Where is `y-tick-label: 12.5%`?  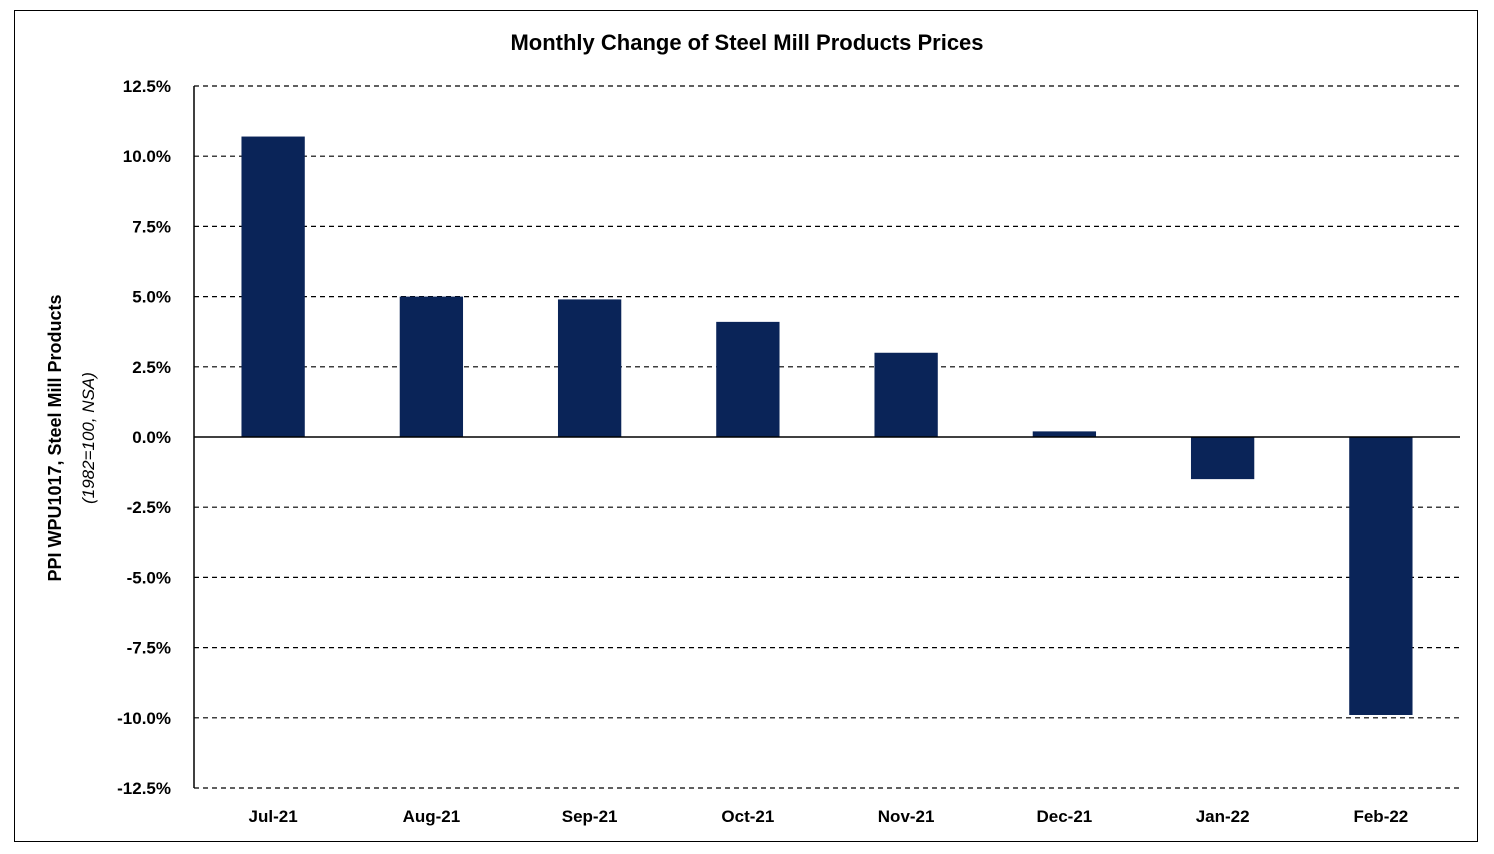 y-tick-label: 12.5% is located at coordinates (147, 86).